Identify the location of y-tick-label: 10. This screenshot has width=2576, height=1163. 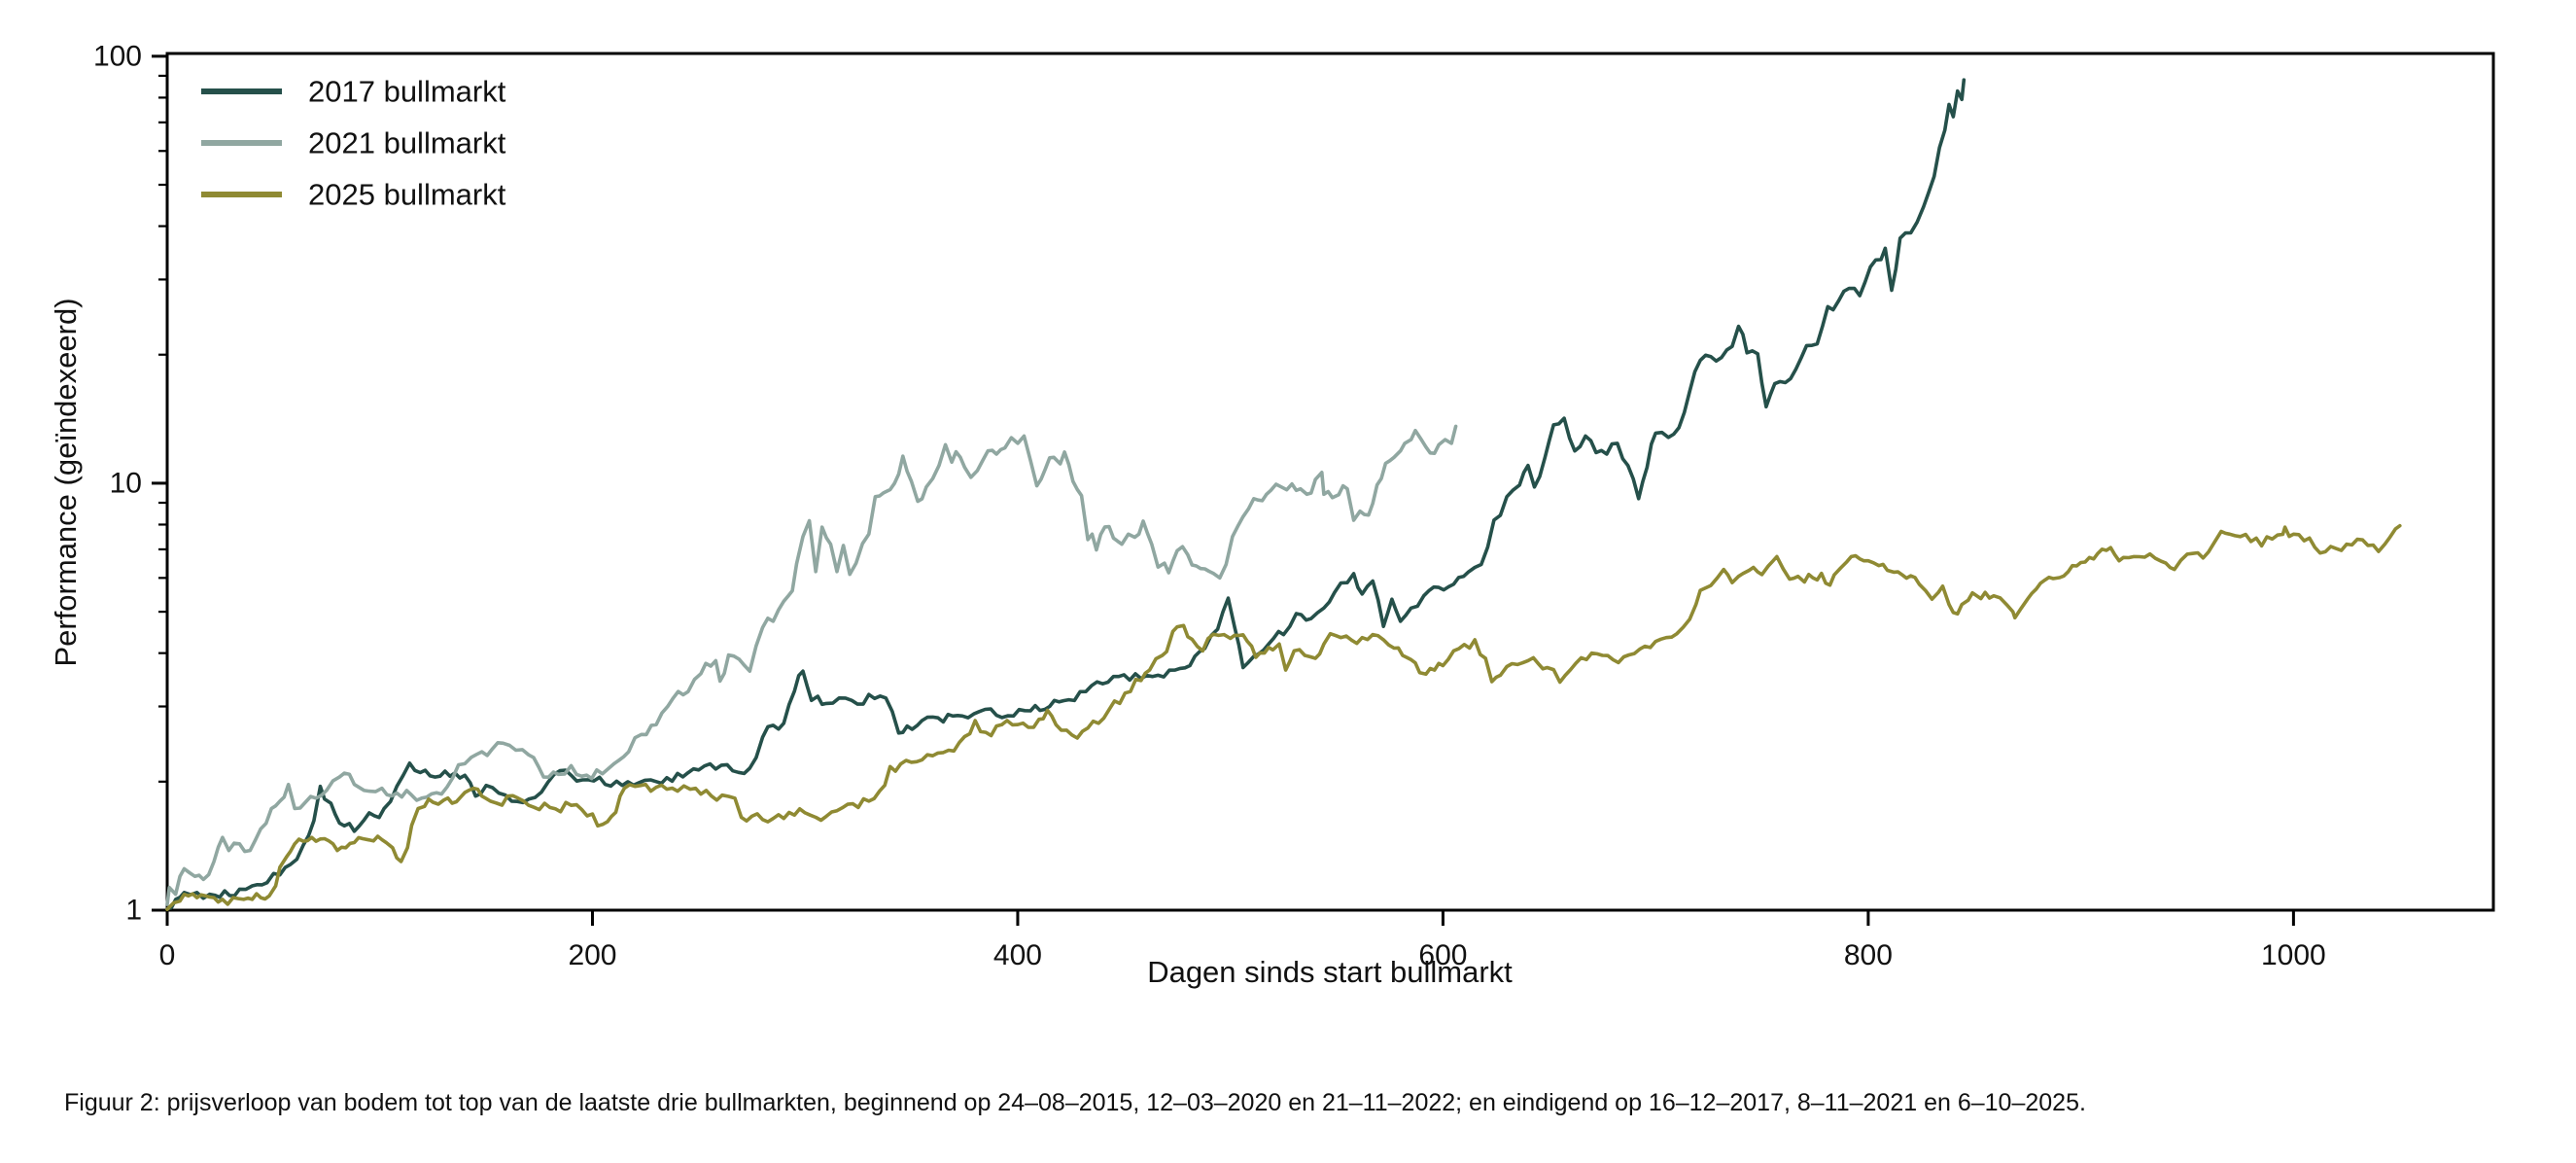
(126, 483).